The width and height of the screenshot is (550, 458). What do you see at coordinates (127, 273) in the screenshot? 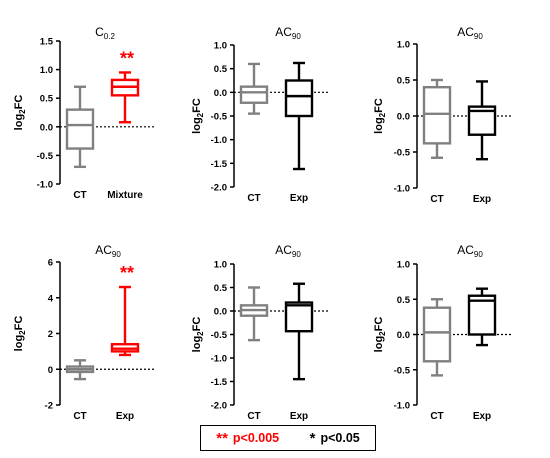
I see `significance-marker: **` at bounding box center [127, 273].